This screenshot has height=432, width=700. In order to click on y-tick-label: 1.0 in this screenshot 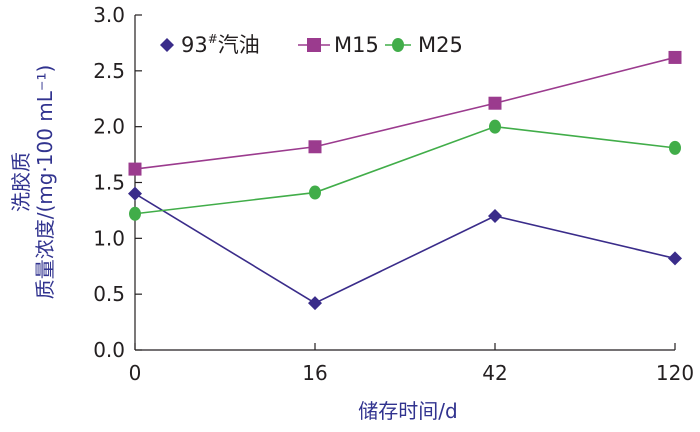, I will do `click(109, 238)`.